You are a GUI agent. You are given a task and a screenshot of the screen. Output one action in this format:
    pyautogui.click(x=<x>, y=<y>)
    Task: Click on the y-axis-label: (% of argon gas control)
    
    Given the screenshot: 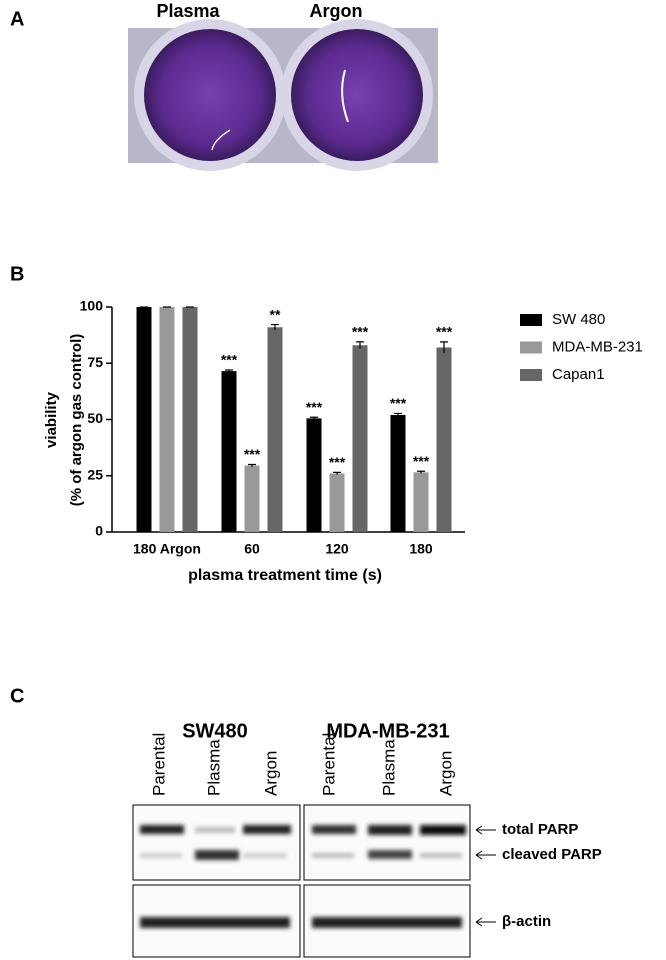 What is the action you would take?
    pyautogui.click(x=76, y=420)
    